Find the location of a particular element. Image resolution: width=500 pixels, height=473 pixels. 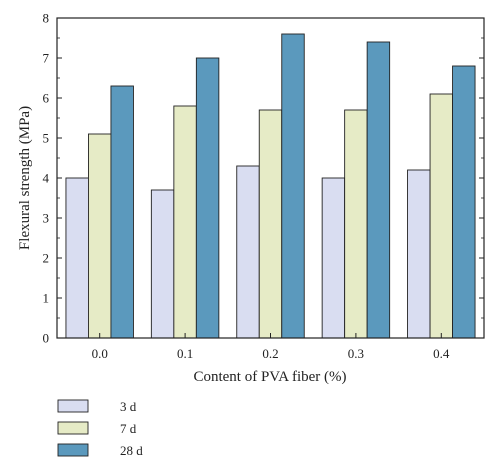

y-tick-label: 4 is located at coordinates (46, 178).